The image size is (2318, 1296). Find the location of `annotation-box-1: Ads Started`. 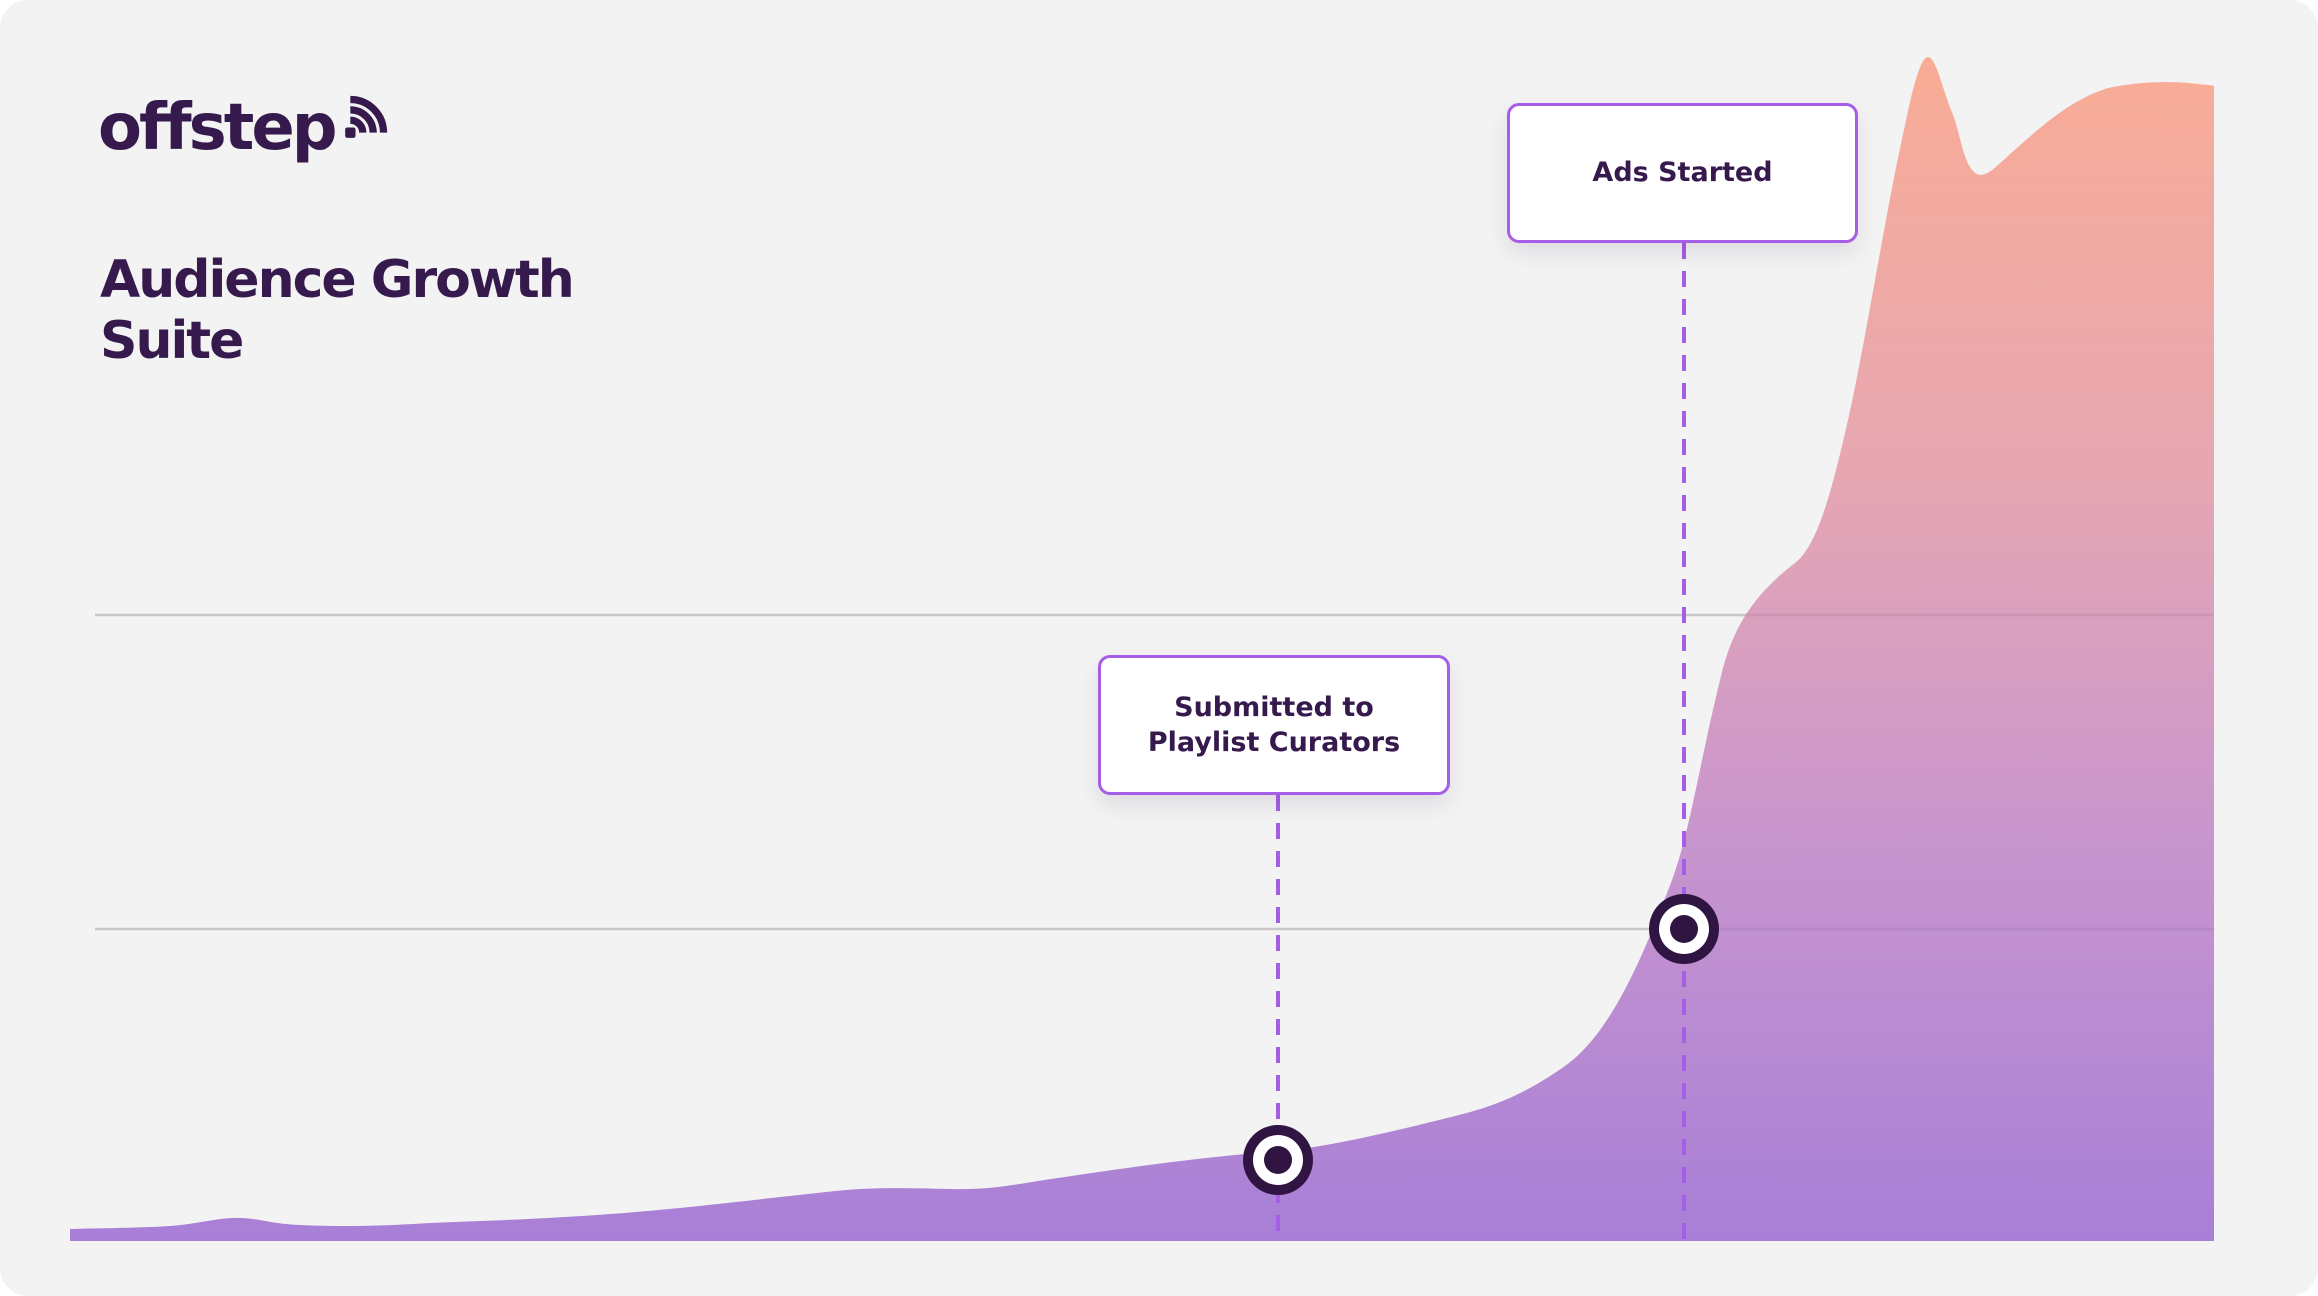

annotation-box-1: Ads Started is located at coordinates (1682, 173).